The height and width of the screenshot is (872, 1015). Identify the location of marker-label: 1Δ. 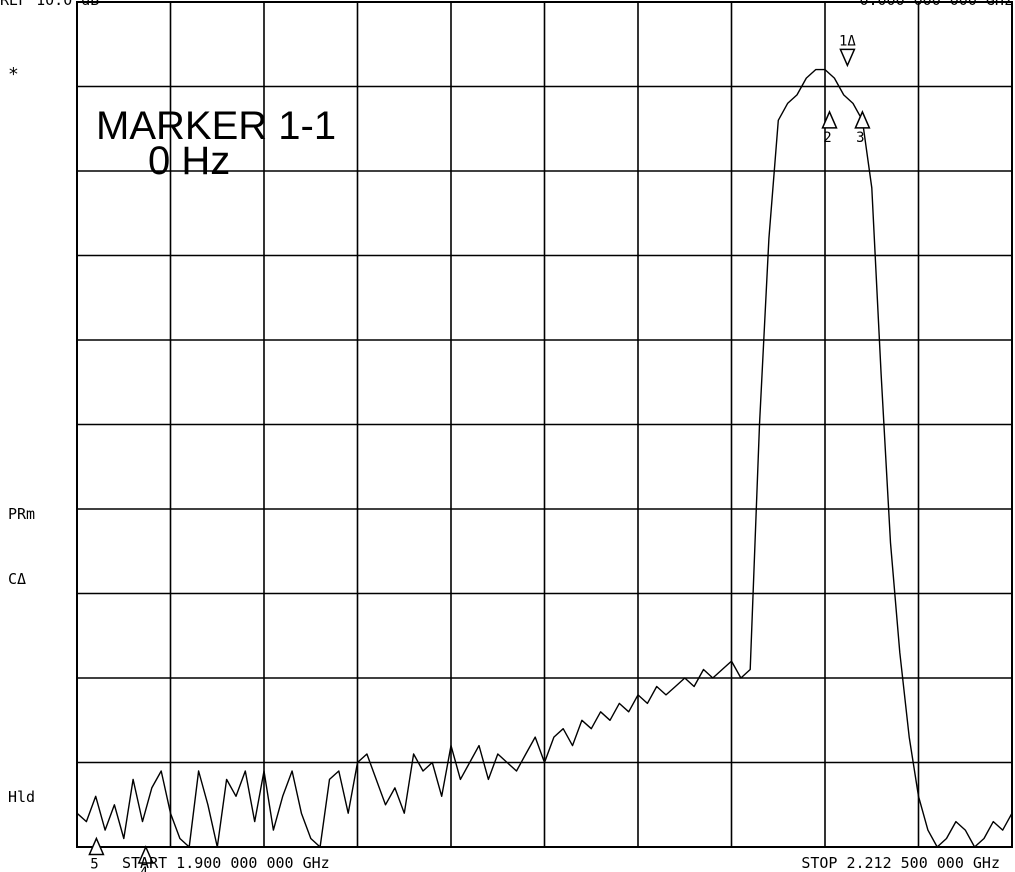
(847, 41).